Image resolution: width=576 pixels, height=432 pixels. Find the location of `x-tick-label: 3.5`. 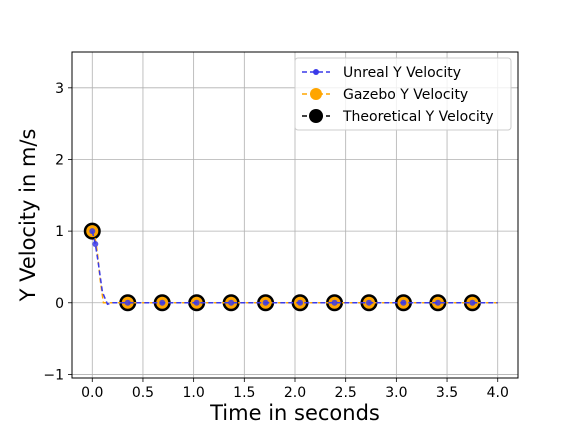

x-tick-label: 3.5 is located at coordinates (447, 393).